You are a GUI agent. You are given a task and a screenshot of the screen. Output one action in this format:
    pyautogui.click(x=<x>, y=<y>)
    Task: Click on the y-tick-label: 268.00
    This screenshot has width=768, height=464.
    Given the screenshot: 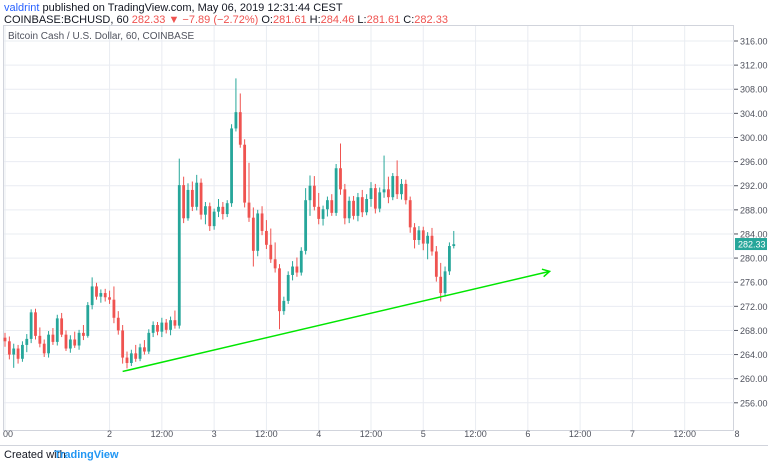 What is the action you would take?
    pyautogui.click(x=754, y=331)
    